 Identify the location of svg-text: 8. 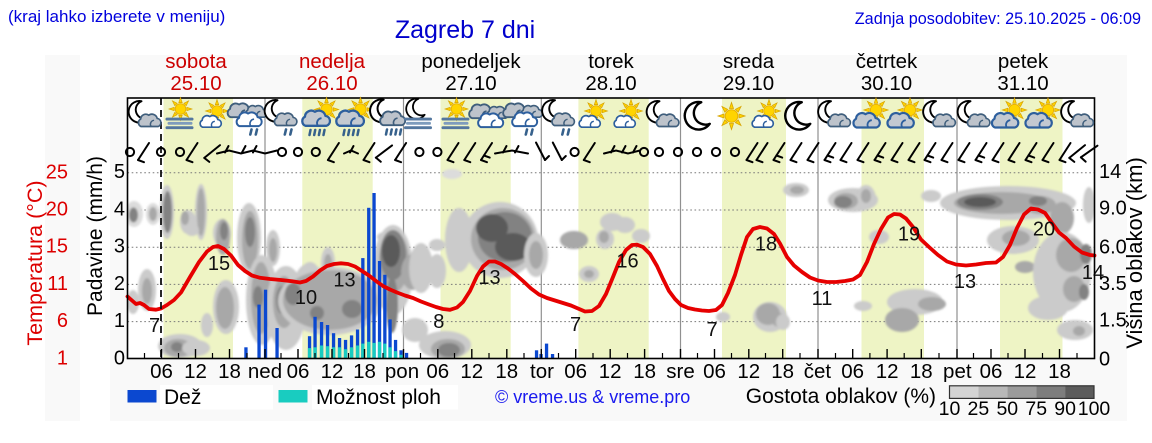
(438, 322).